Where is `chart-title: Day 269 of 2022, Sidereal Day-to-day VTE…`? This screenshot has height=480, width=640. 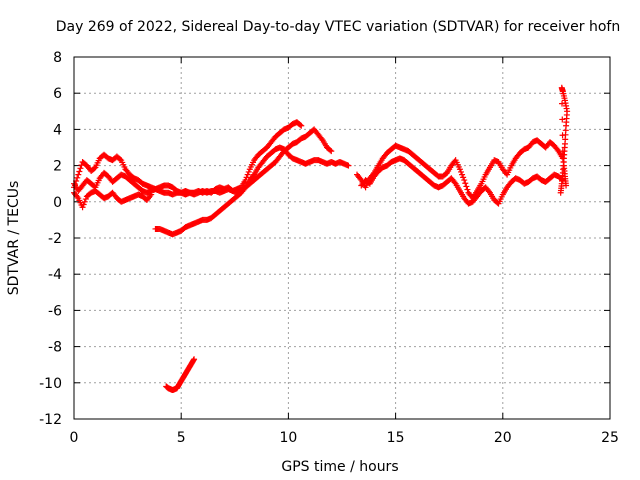
chart-title: Day 269 of 2022, Sidereal Day-to-day VTE… is located at coordinates (338, 27).